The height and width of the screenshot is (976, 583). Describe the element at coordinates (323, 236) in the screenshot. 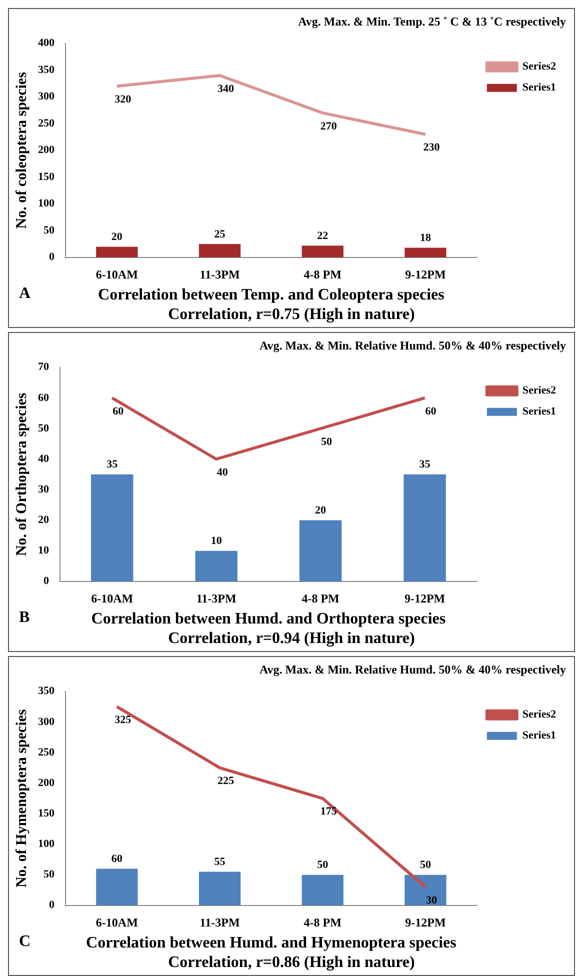

I see `data-label: 22` at that location.